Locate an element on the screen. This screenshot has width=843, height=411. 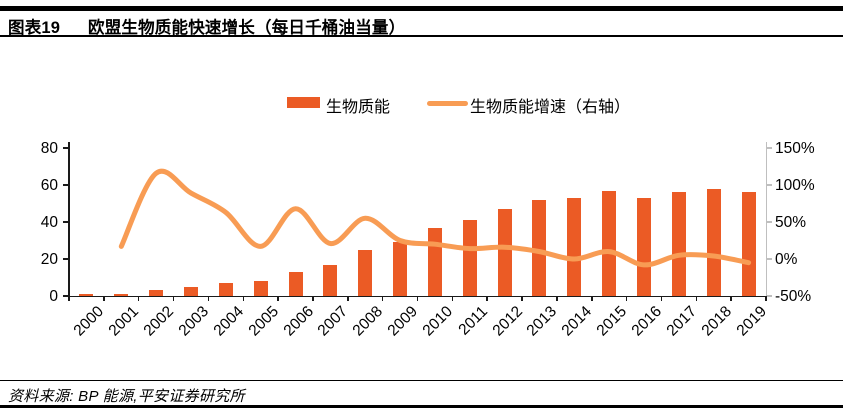
left-axis-tick-label: 80 is located at coordinates (49, 148).